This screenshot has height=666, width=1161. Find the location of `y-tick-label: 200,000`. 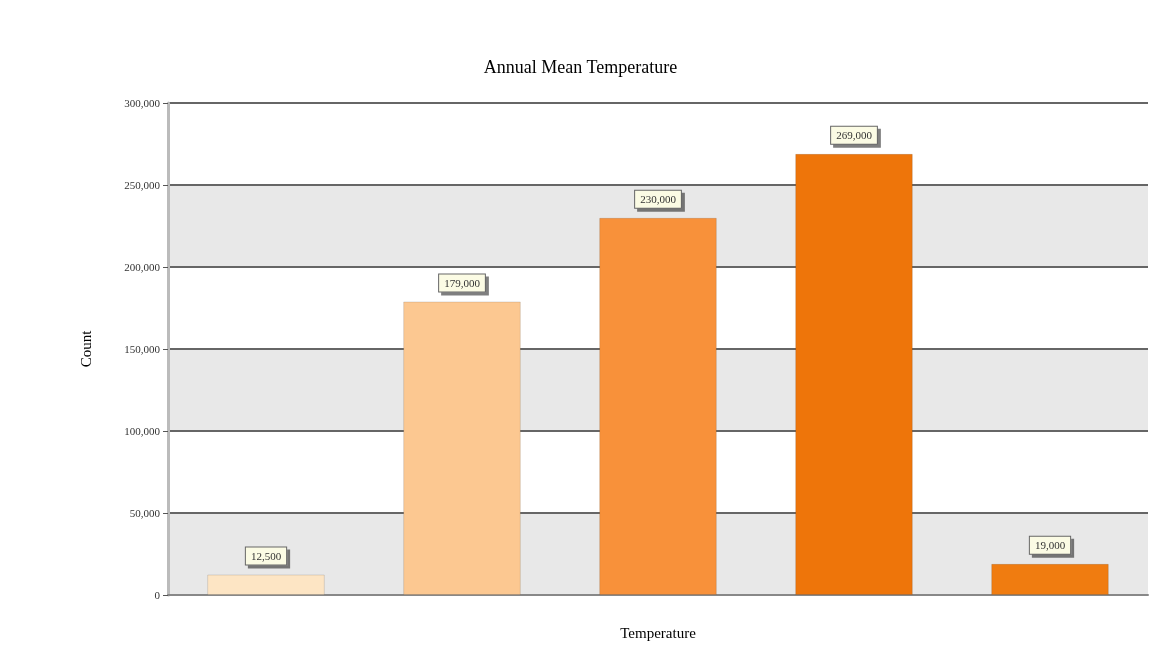

y-tick-label: 200,000 is located at coordinates (142, 267).